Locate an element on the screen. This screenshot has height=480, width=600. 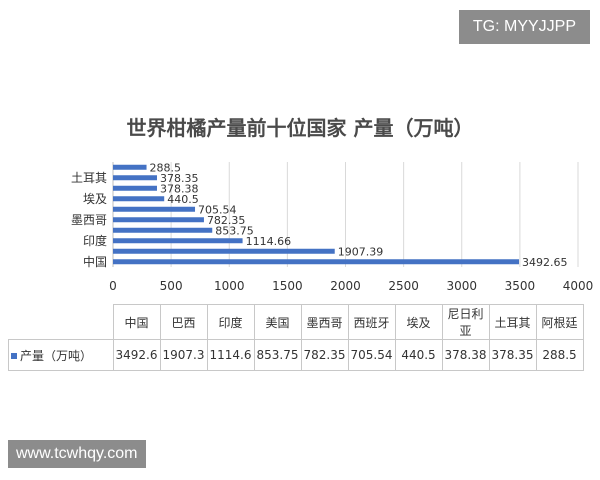
table-header-cell: 中国 is located at coordinates (136, 322).